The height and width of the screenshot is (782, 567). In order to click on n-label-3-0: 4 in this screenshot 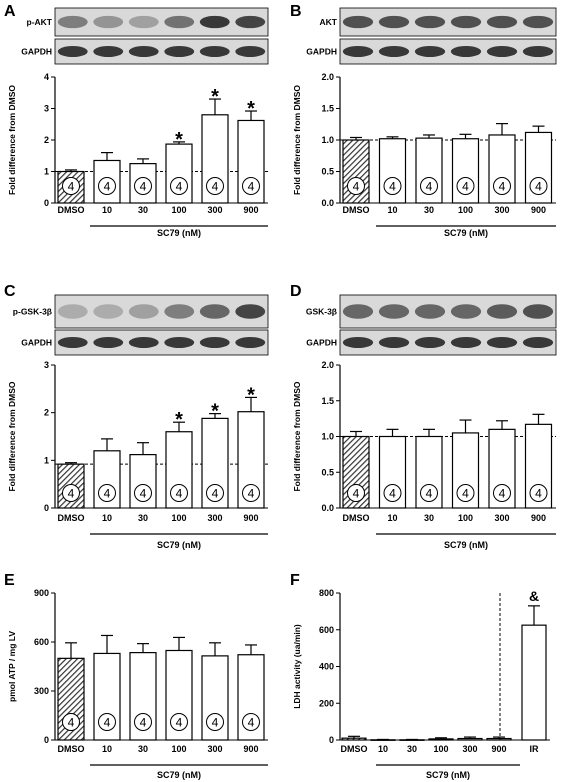, I will do `click(356, 494)`.